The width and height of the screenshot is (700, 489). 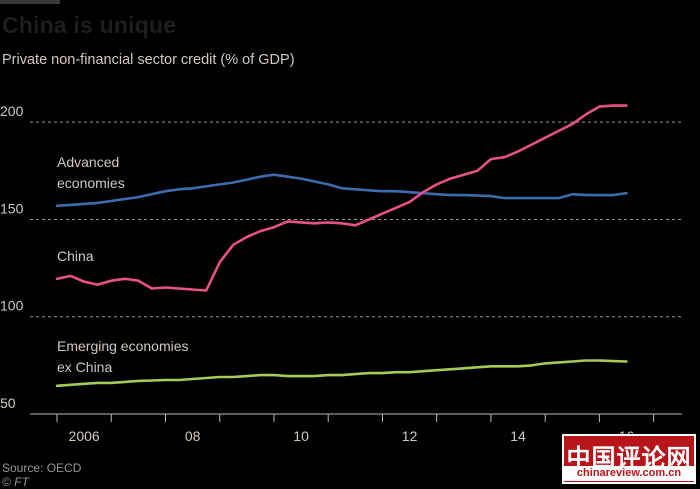 What do you see at coordinates (193, 436) in the screenshot?
I see `x-tick-label: 08` at bounding box center [193, 436].